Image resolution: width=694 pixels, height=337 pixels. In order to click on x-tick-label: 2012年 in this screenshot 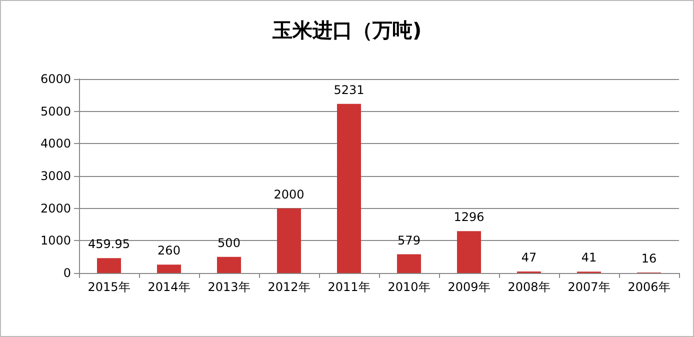, I will do `click(289, 287)`.